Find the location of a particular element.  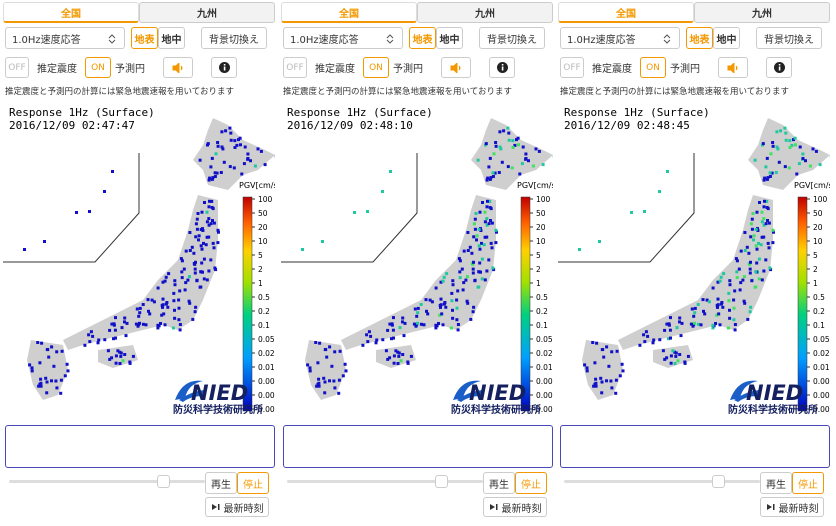

speaker-shape is located at coordinates (177, 67).